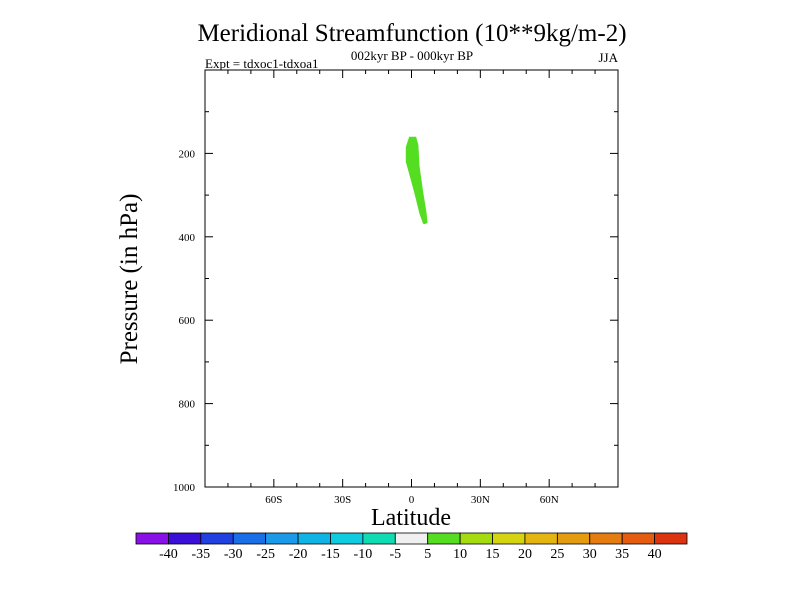  What do you see at coordinates (412, 500) in the screenshot?
I see `x-tick-label: 0` at bounding box center [412, 500].